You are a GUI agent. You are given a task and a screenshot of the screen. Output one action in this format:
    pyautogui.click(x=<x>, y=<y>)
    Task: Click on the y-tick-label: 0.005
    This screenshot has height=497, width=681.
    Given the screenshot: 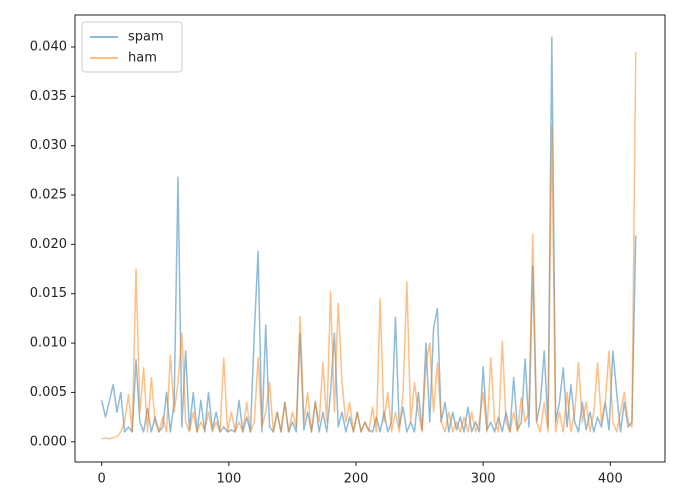 What is the action you would take?
    pyautogui.click(x=48, y=392)
    